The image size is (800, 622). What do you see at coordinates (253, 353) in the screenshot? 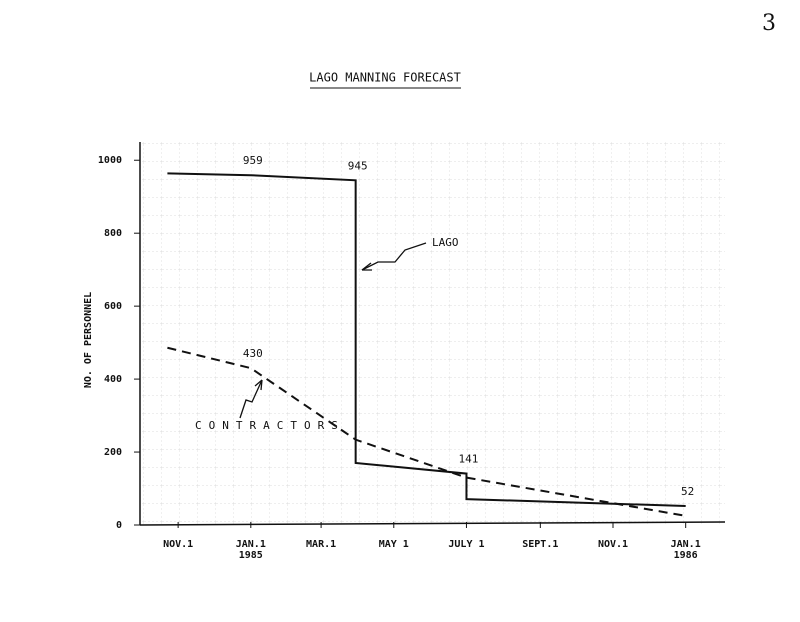
I see `data-label: 430` at bounding box center [253, 353].